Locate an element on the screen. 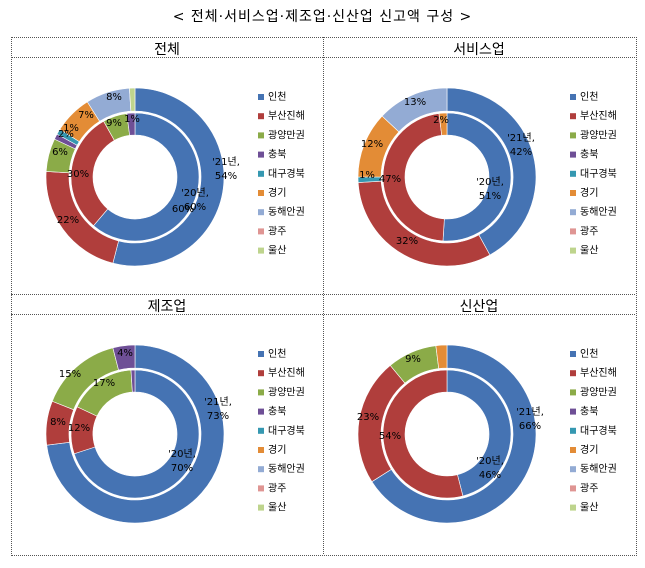 This screenshot has width=645, height=568. chart-0-data-label: 60% is located at coordinates (183, 209).